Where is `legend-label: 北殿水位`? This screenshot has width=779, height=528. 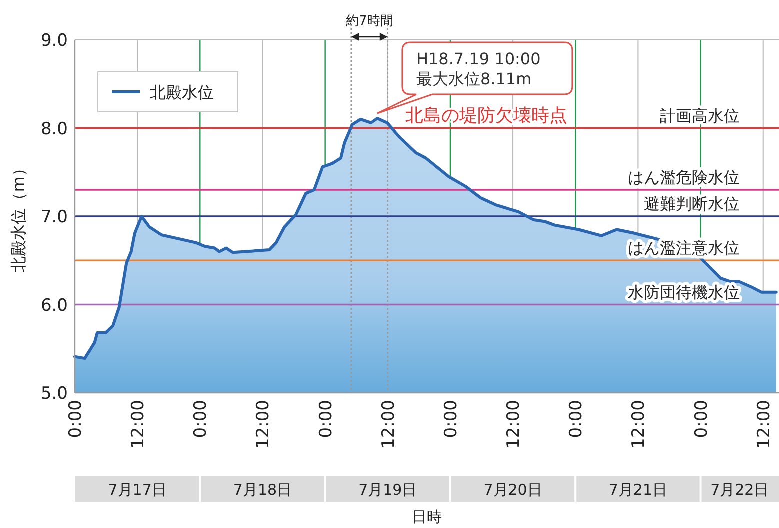 legend-label: 北殿水位 is located at coordinates (182, 92).